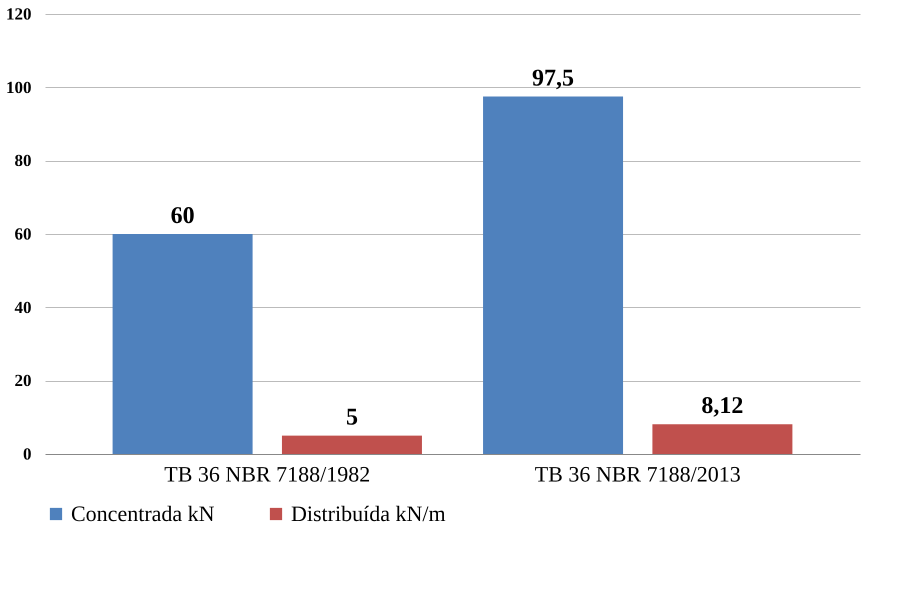 This screenshot has height=601, width=913. I want to click on data-label: 60, so click(182, 216).